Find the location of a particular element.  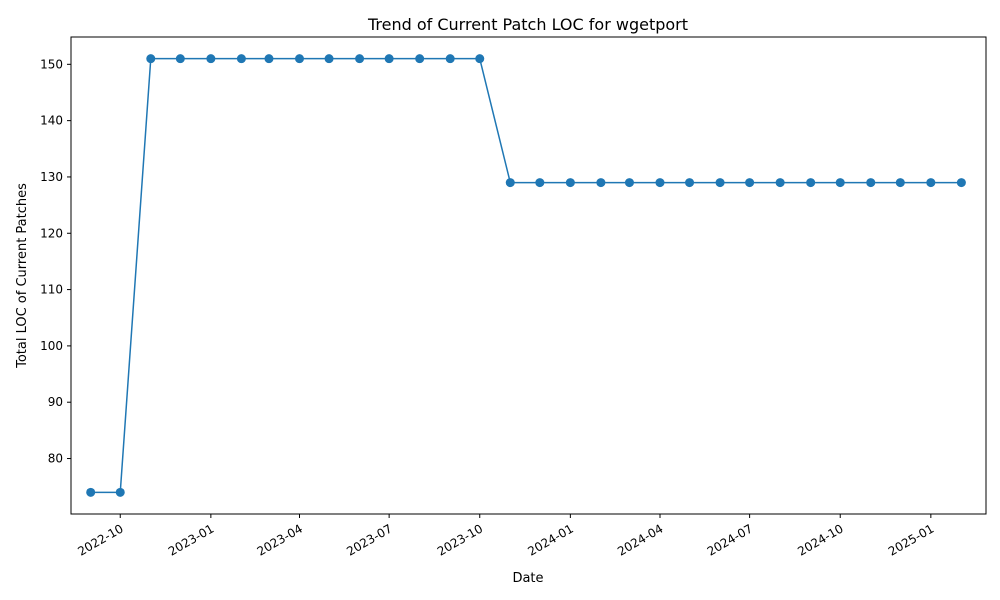

y-tick-label: 90 is located at coordinates (55, 402).